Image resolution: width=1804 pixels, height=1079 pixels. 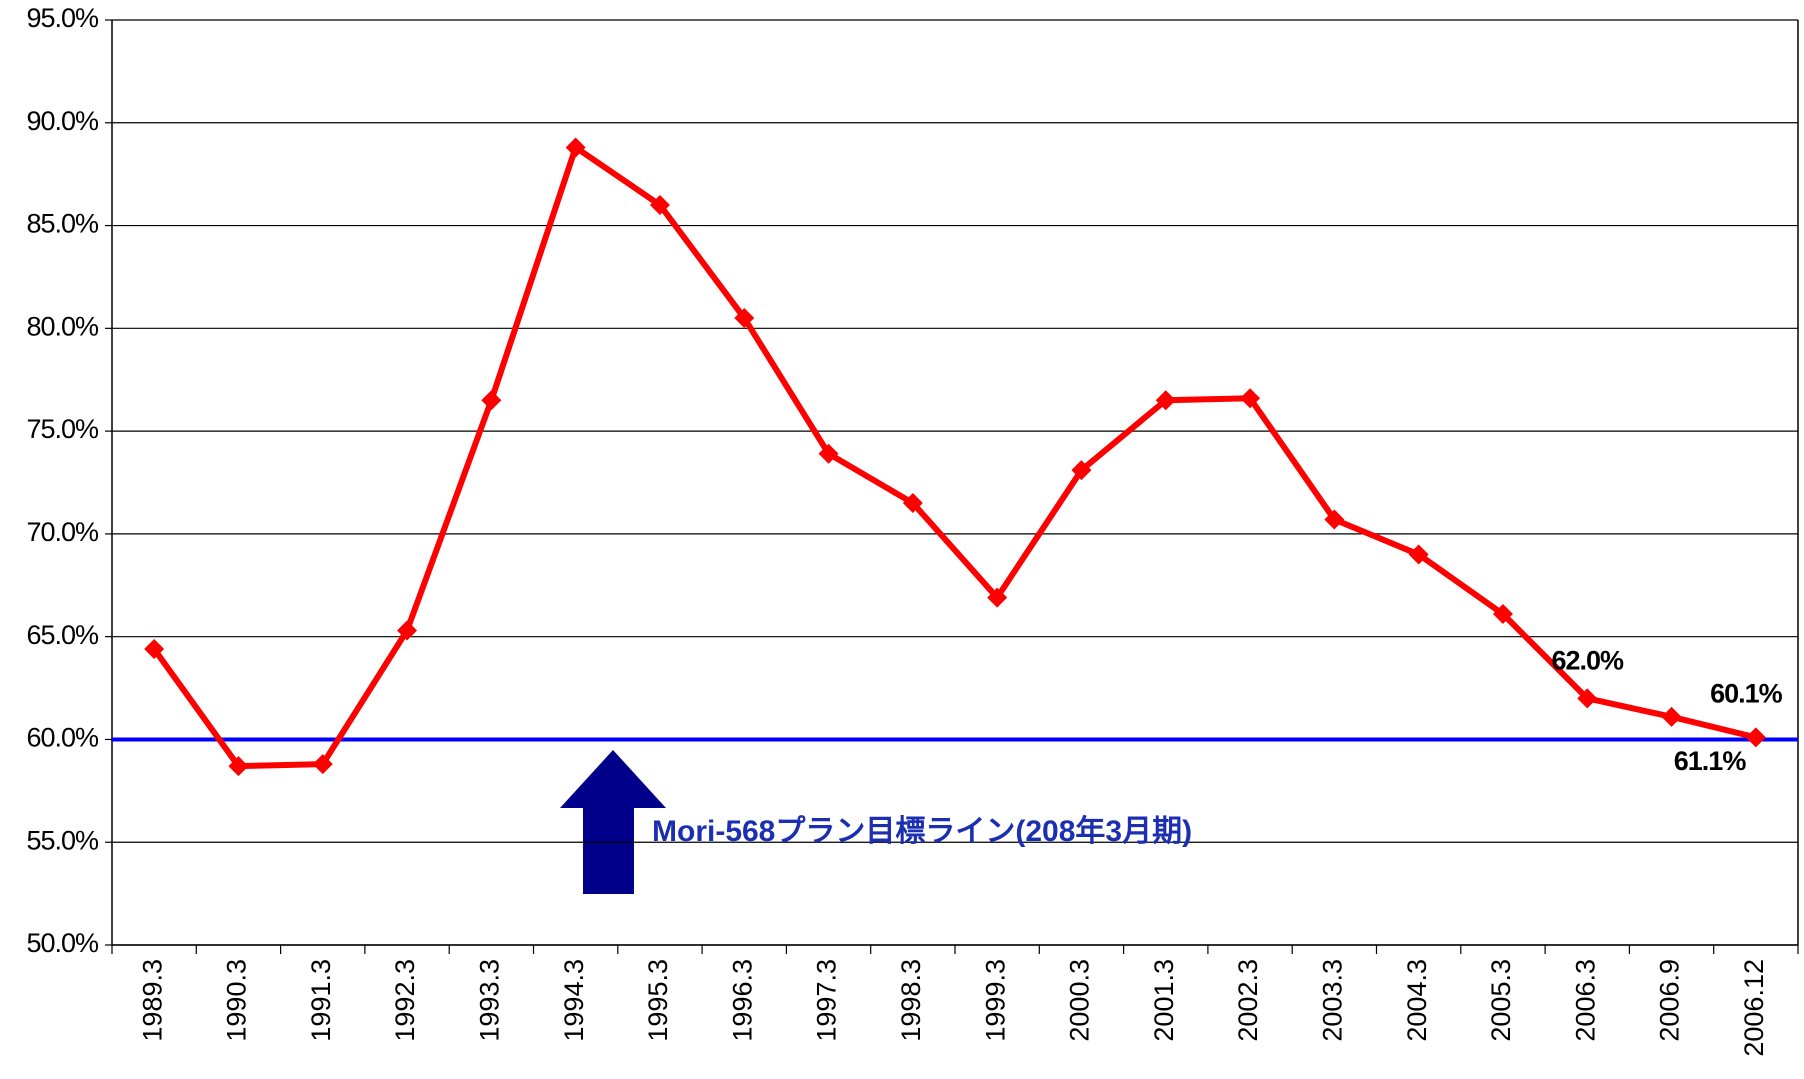 I want to click on target-arrow, so click(x=613, y=822).